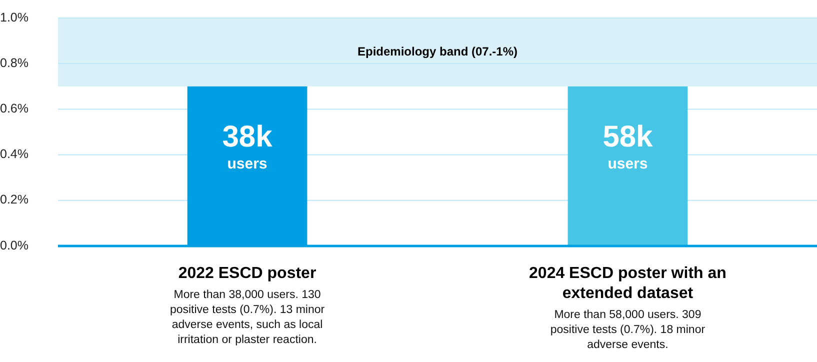 Image resolution: width=817 pixels, height=362 pixels. Describe the element at coordinates (14, 17) in the screenshot. I see `y-tick-label: 1.0%` at that location.